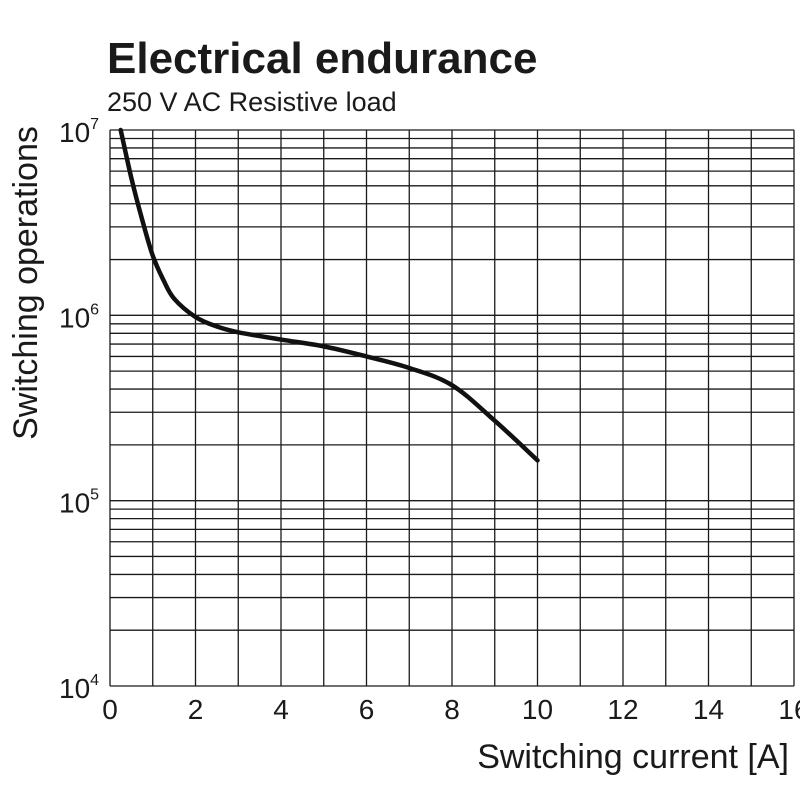 This screenshot has width=800, height=800. I want to click on x-tick-label: 4, so click(281, 709).